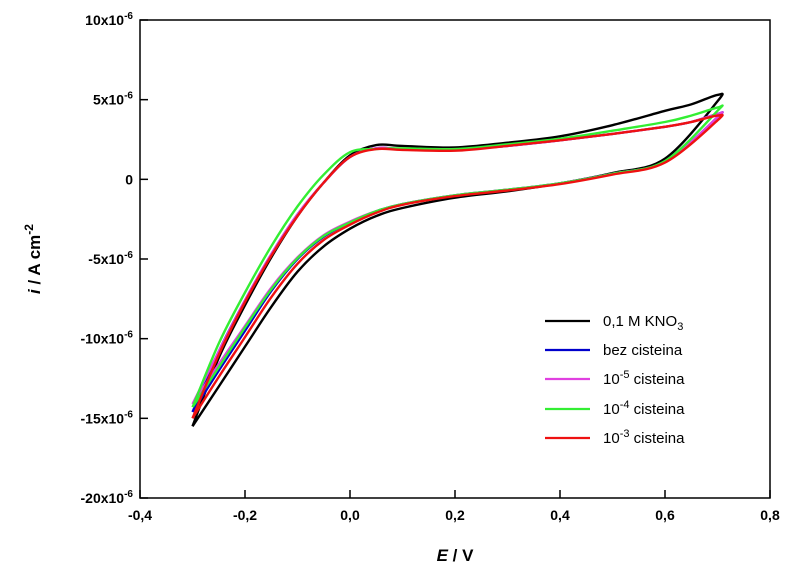  Describe the element at coordinates (643, 323) in the screenshot. I see `legend-label-0: 0,1 M KNO3` at that location.